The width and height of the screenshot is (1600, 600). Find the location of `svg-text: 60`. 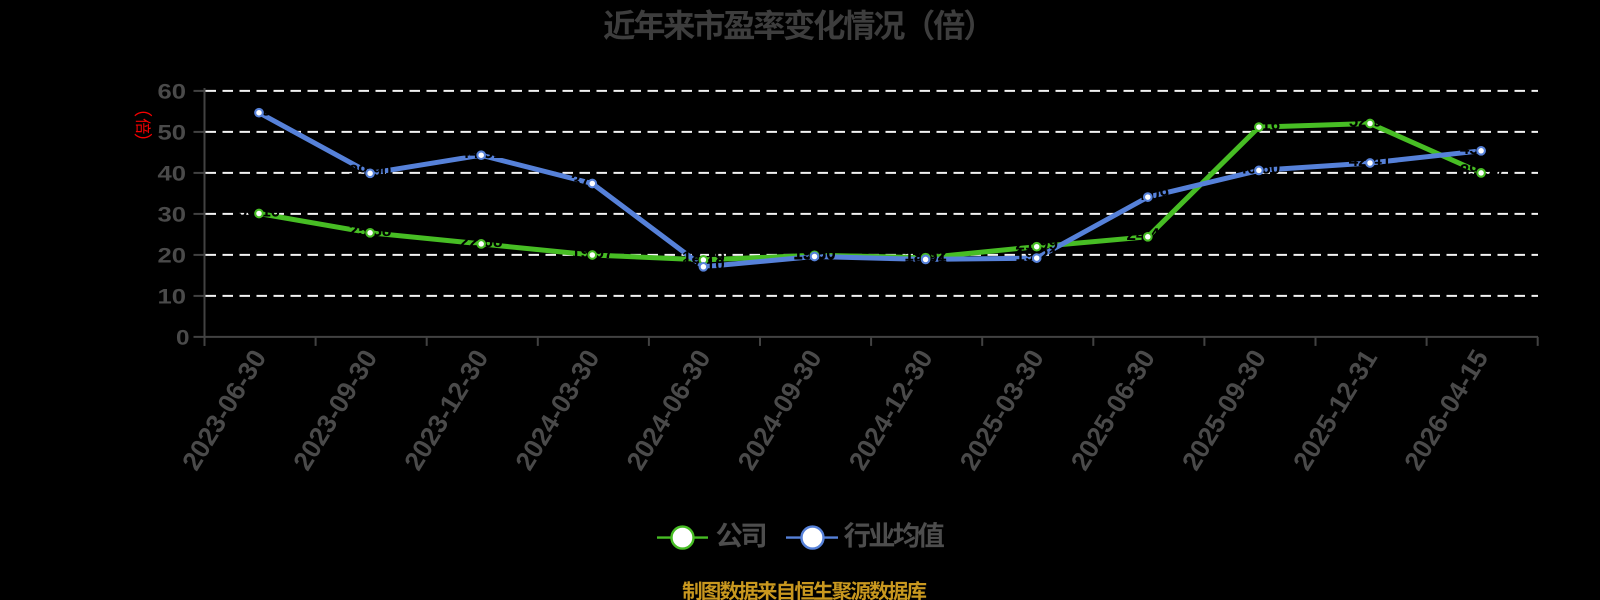

svg-text: 60 is located at coordinates (172, 91).